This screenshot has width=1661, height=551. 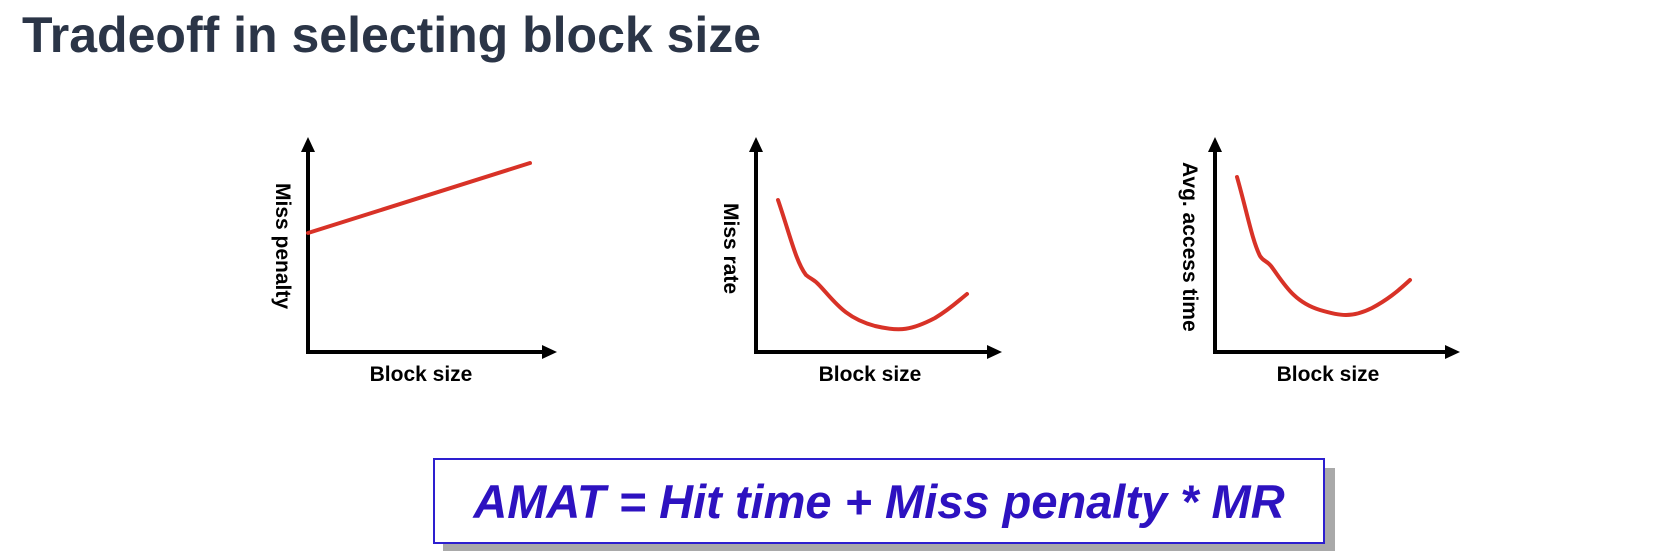 I want to click on avg-access-time-curve, so click(x=1323, y=246).